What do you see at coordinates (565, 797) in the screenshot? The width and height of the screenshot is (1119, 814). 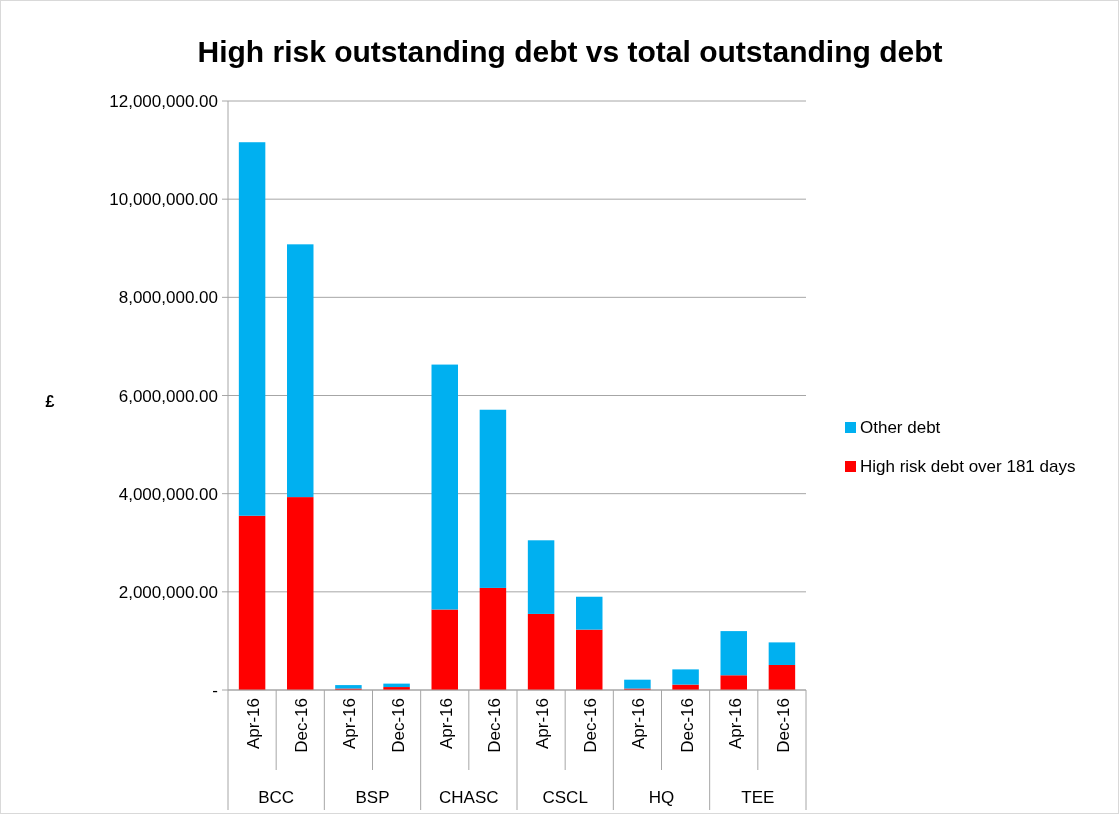 I see `text: CSCL` at bounding box center [565, 797].